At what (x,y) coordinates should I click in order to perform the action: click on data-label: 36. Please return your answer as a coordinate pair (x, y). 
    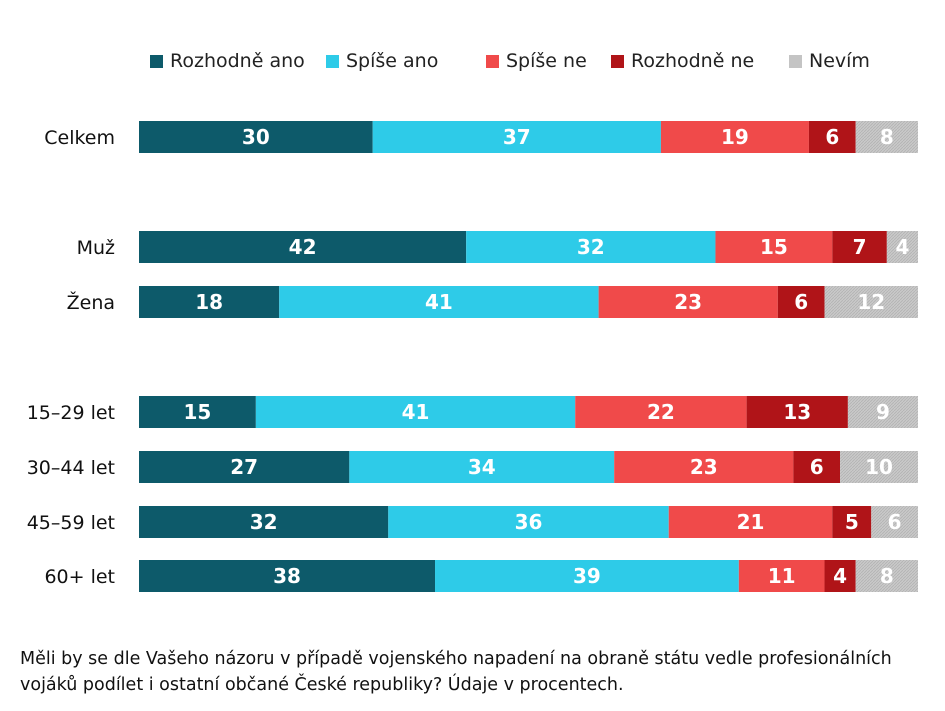
    Looking at the image, I should click on (529, 522).